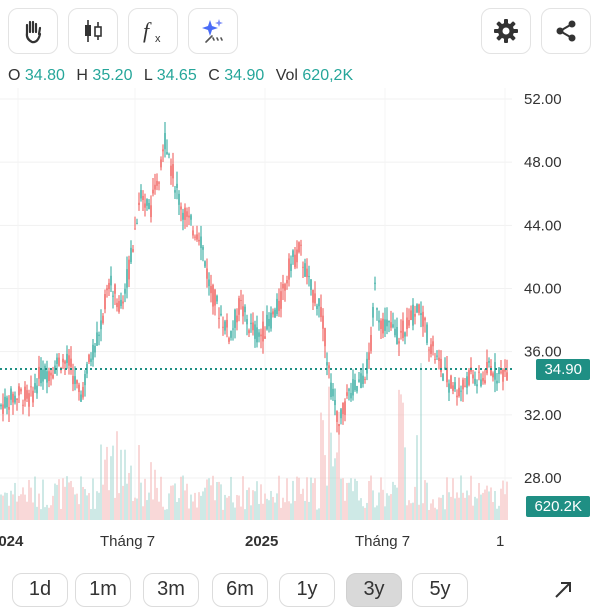 This screenshot has width=600, height=607. What do you see at coordinates (506, 31) in the screenshot?
I see `settings-button` at bounding box center [506, 31].